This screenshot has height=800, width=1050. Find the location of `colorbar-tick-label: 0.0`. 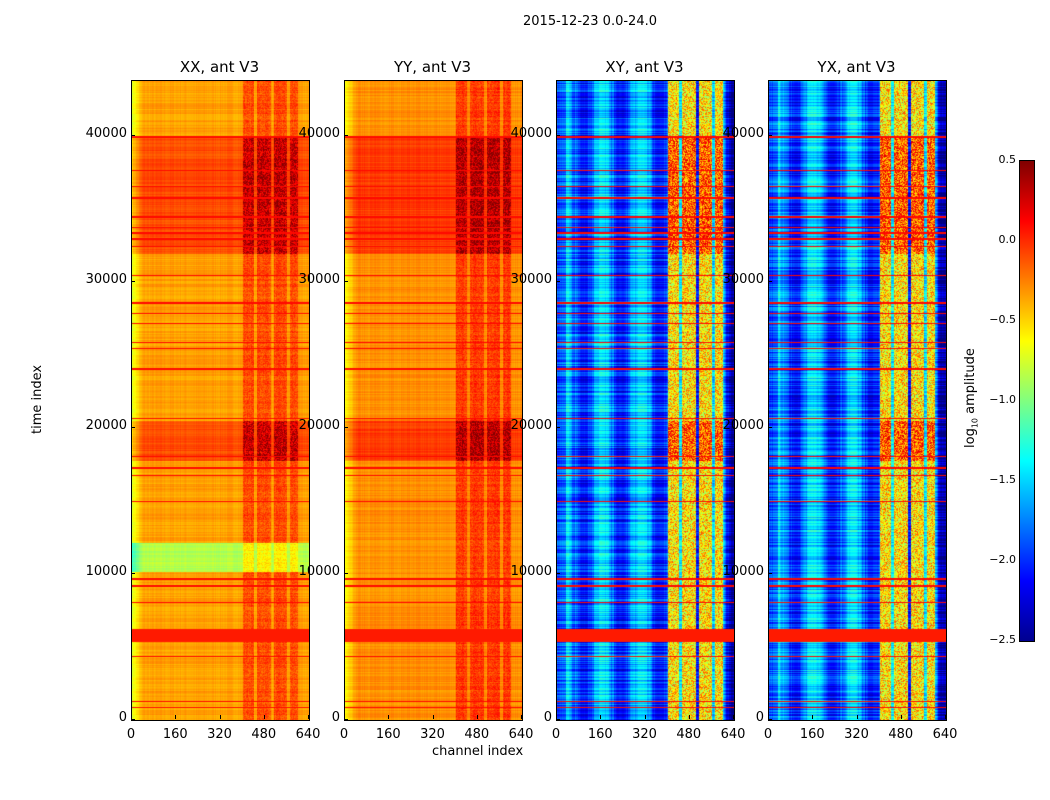

colorbar-tick-label: 0.0 is located at coordinates (1007, 239).